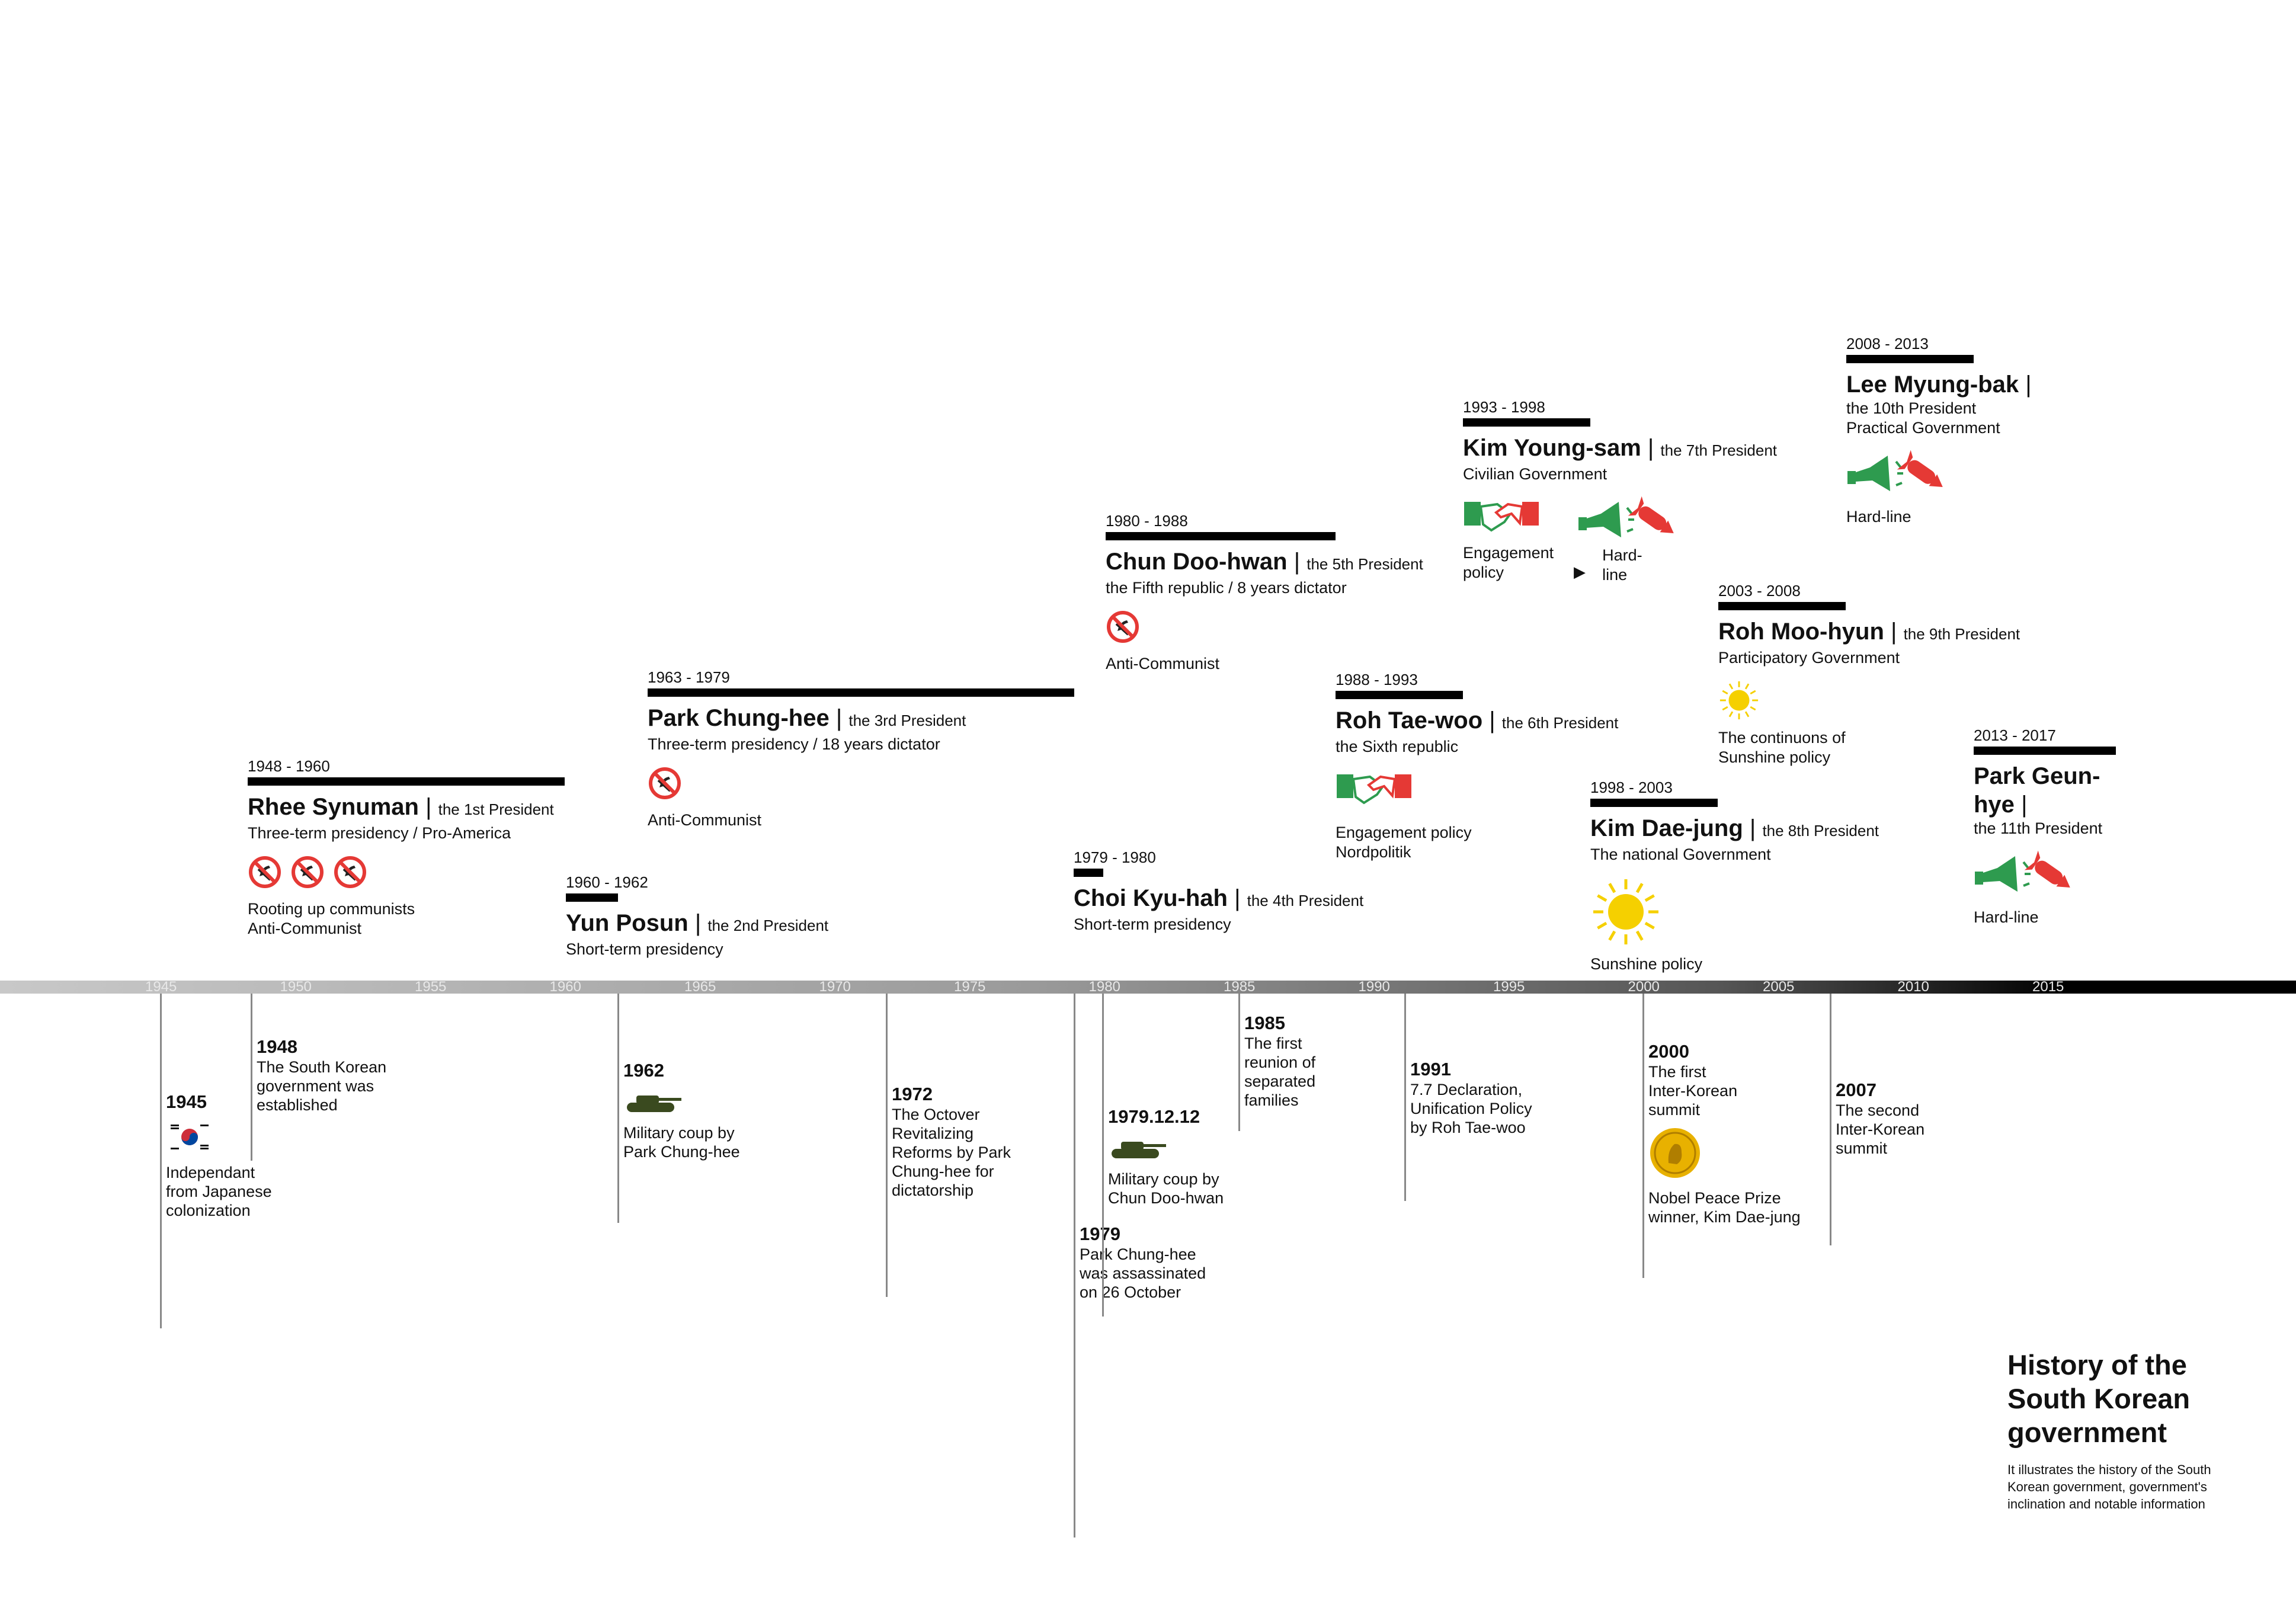 Image resolution: width=2296 pixels, height=1624 pixels. I want to click on axis-tick-1980: 1980, so click(1104, 987).